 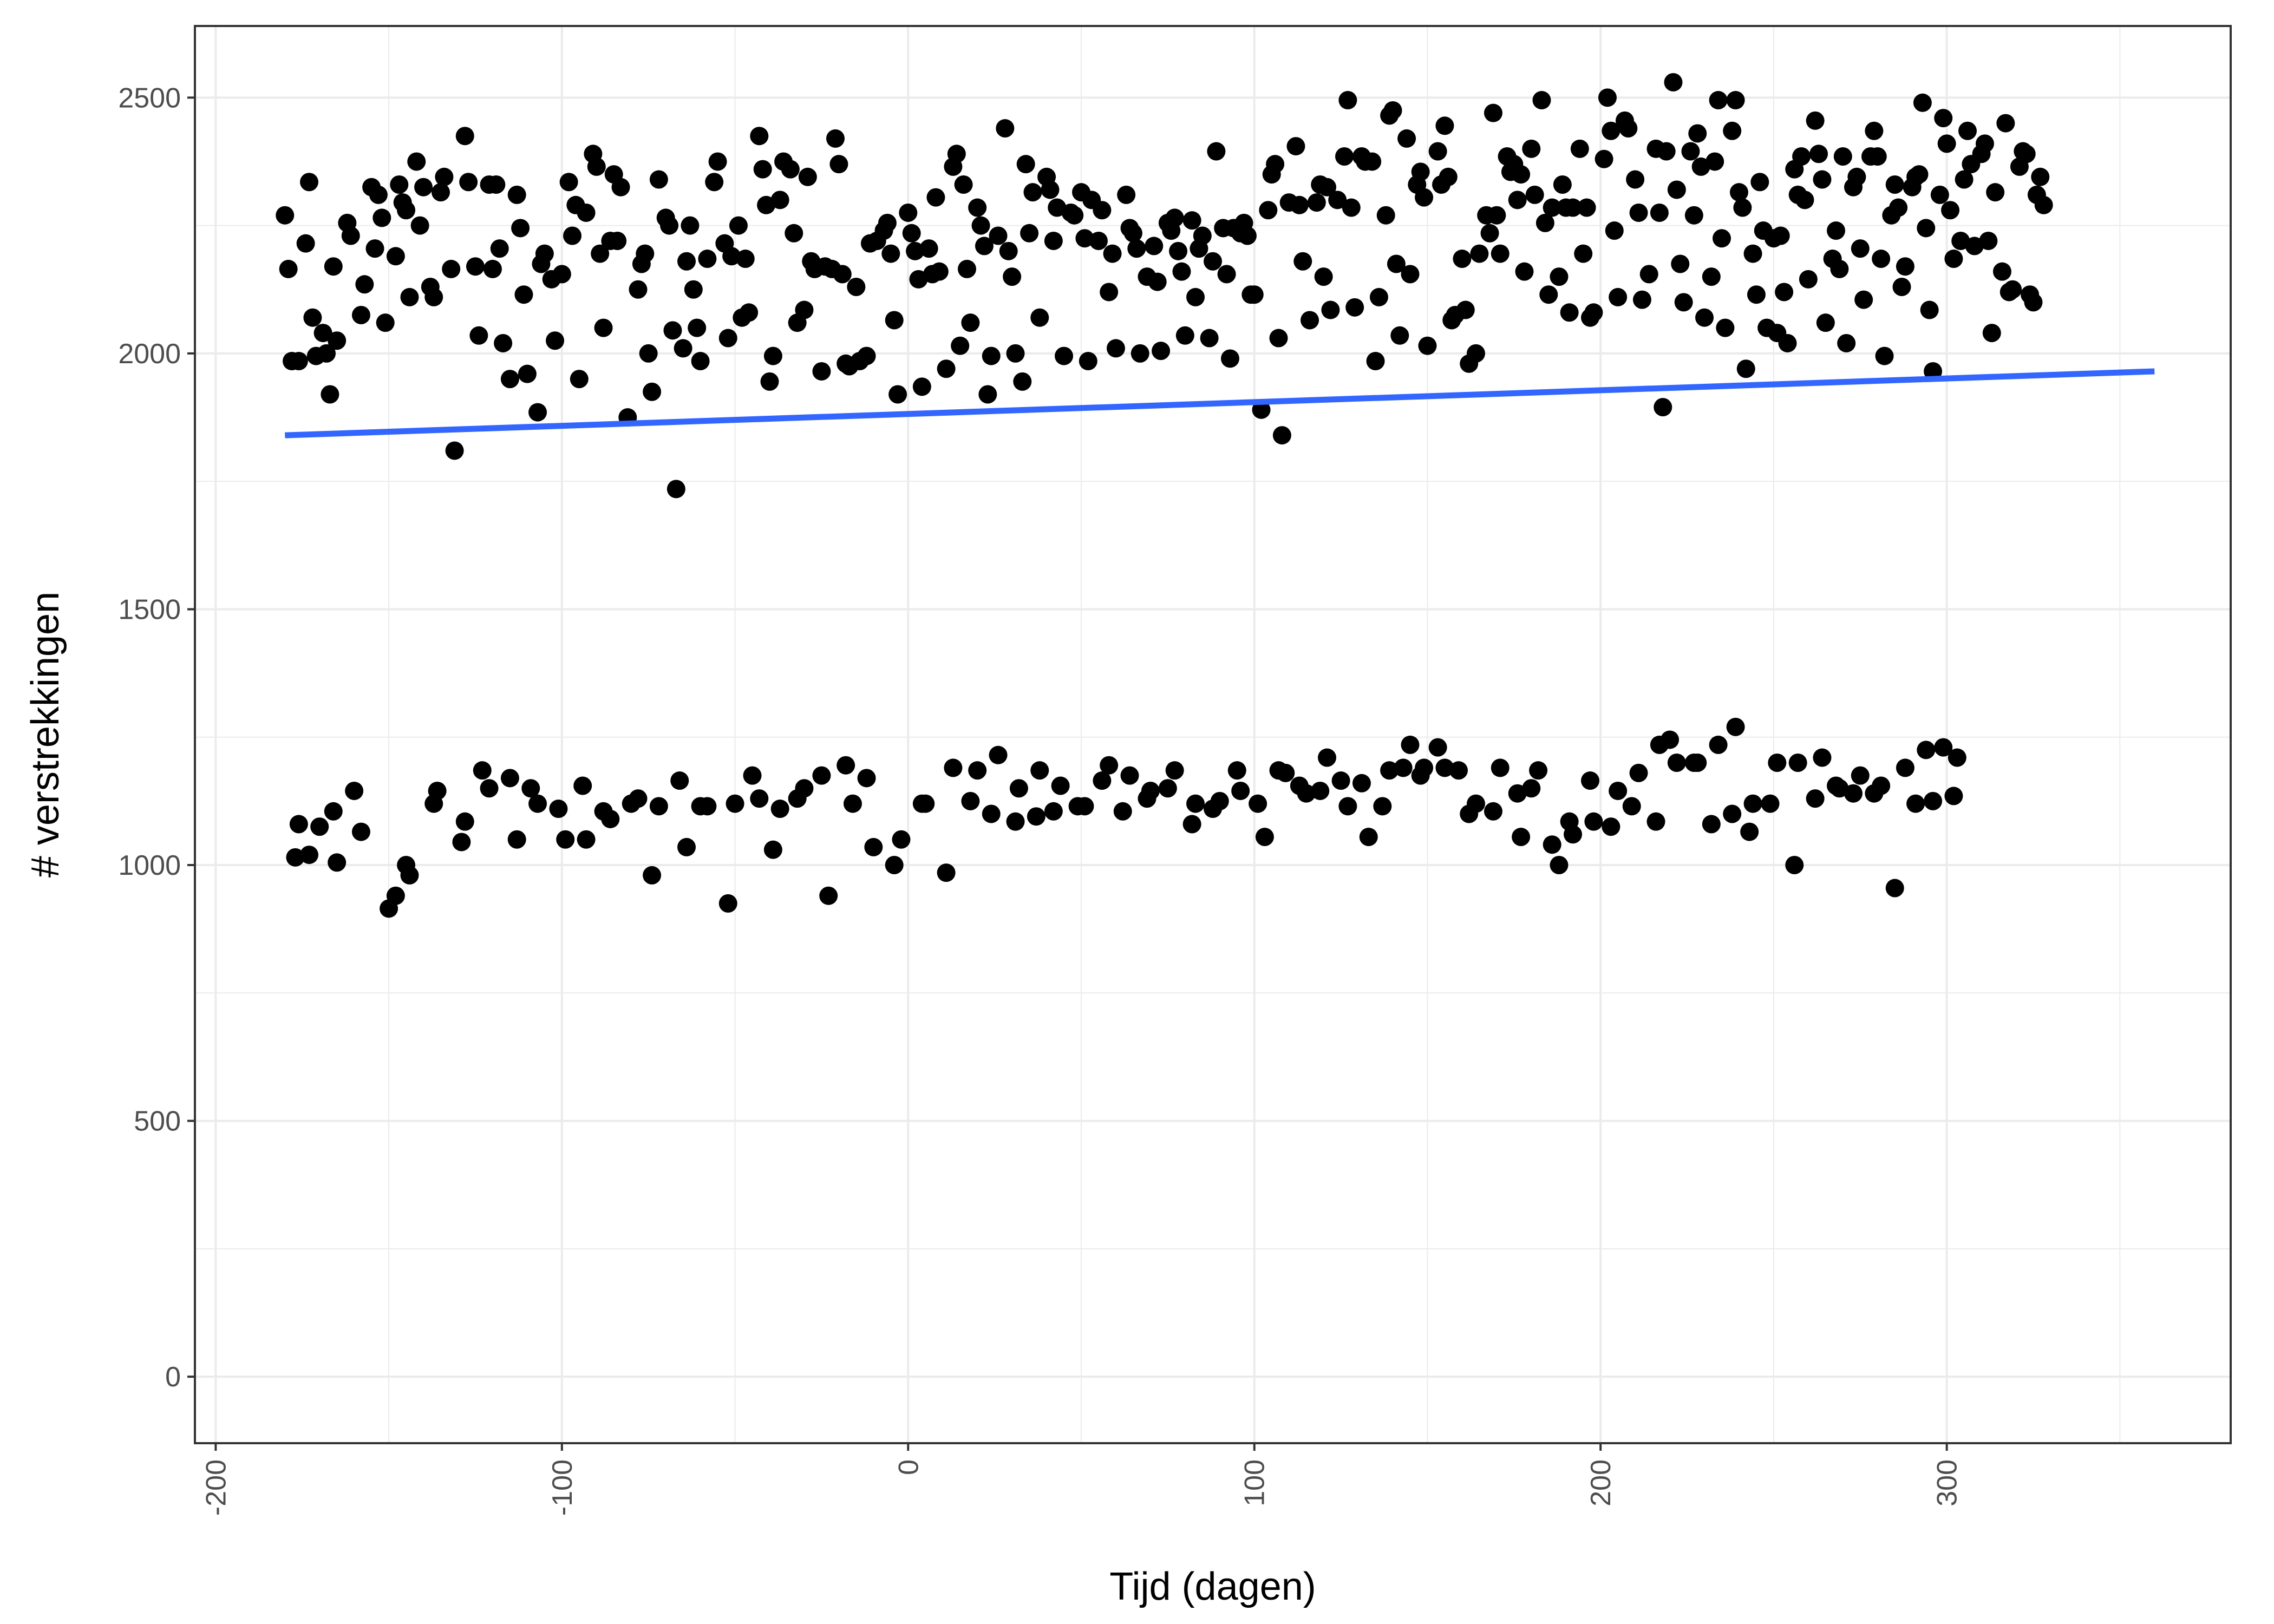 I want to click on x-tick-label: -200, so click(x=216, y=1487).